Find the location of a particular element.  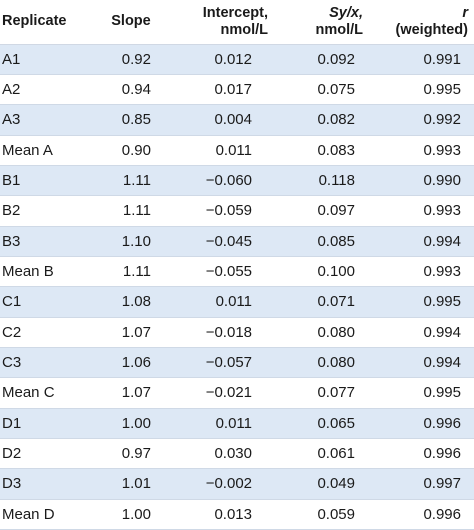

table-row: A2 0.94 0.017 0.075 0.995 is located at coordinates (237, 90).